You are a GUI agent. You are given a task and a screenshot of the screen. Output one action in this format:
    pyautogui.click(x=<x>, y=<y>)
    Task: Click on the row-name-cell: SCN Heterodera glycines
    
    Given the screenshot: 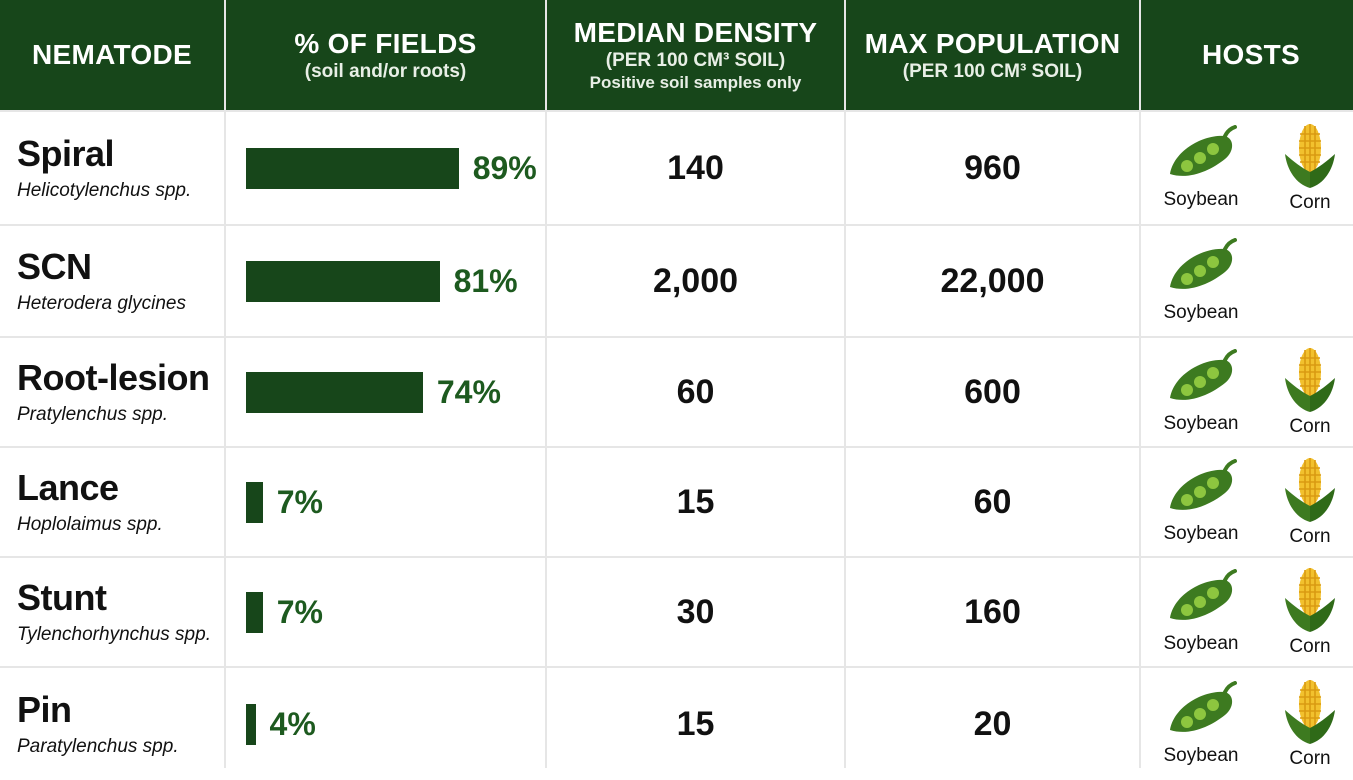 What is the action you would take?
    pyautogui.click(x=112, y=281)
    